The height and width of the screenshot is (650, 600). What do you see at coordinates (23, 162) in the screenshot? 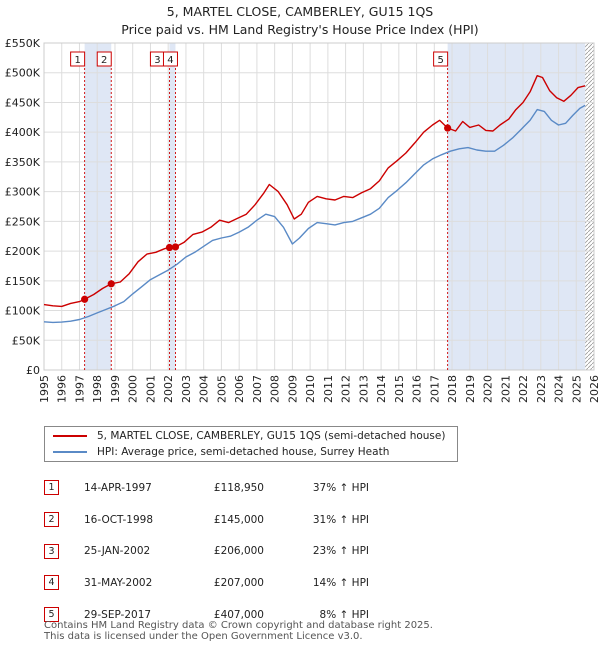
I see `y-tick-label: £350K` at bounding box center [23, 162].